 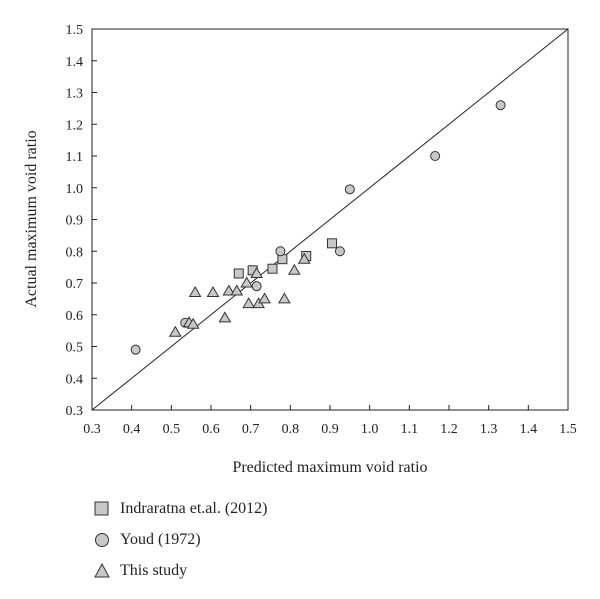 What do you see at coordinates (101, 508) in the screenshot?
I see `square-marker-icon` at bounding box center [101, 508].